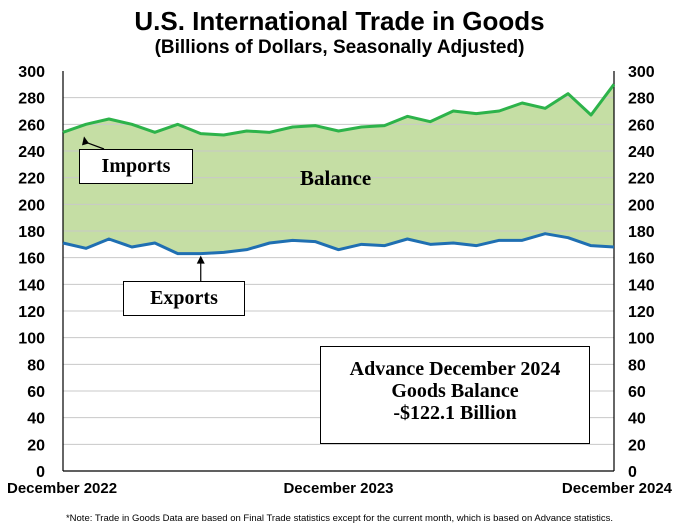  Describe the element at coordinates (31, 99) in the screenshot. I see `y-tick-label-left: 280` at that location.